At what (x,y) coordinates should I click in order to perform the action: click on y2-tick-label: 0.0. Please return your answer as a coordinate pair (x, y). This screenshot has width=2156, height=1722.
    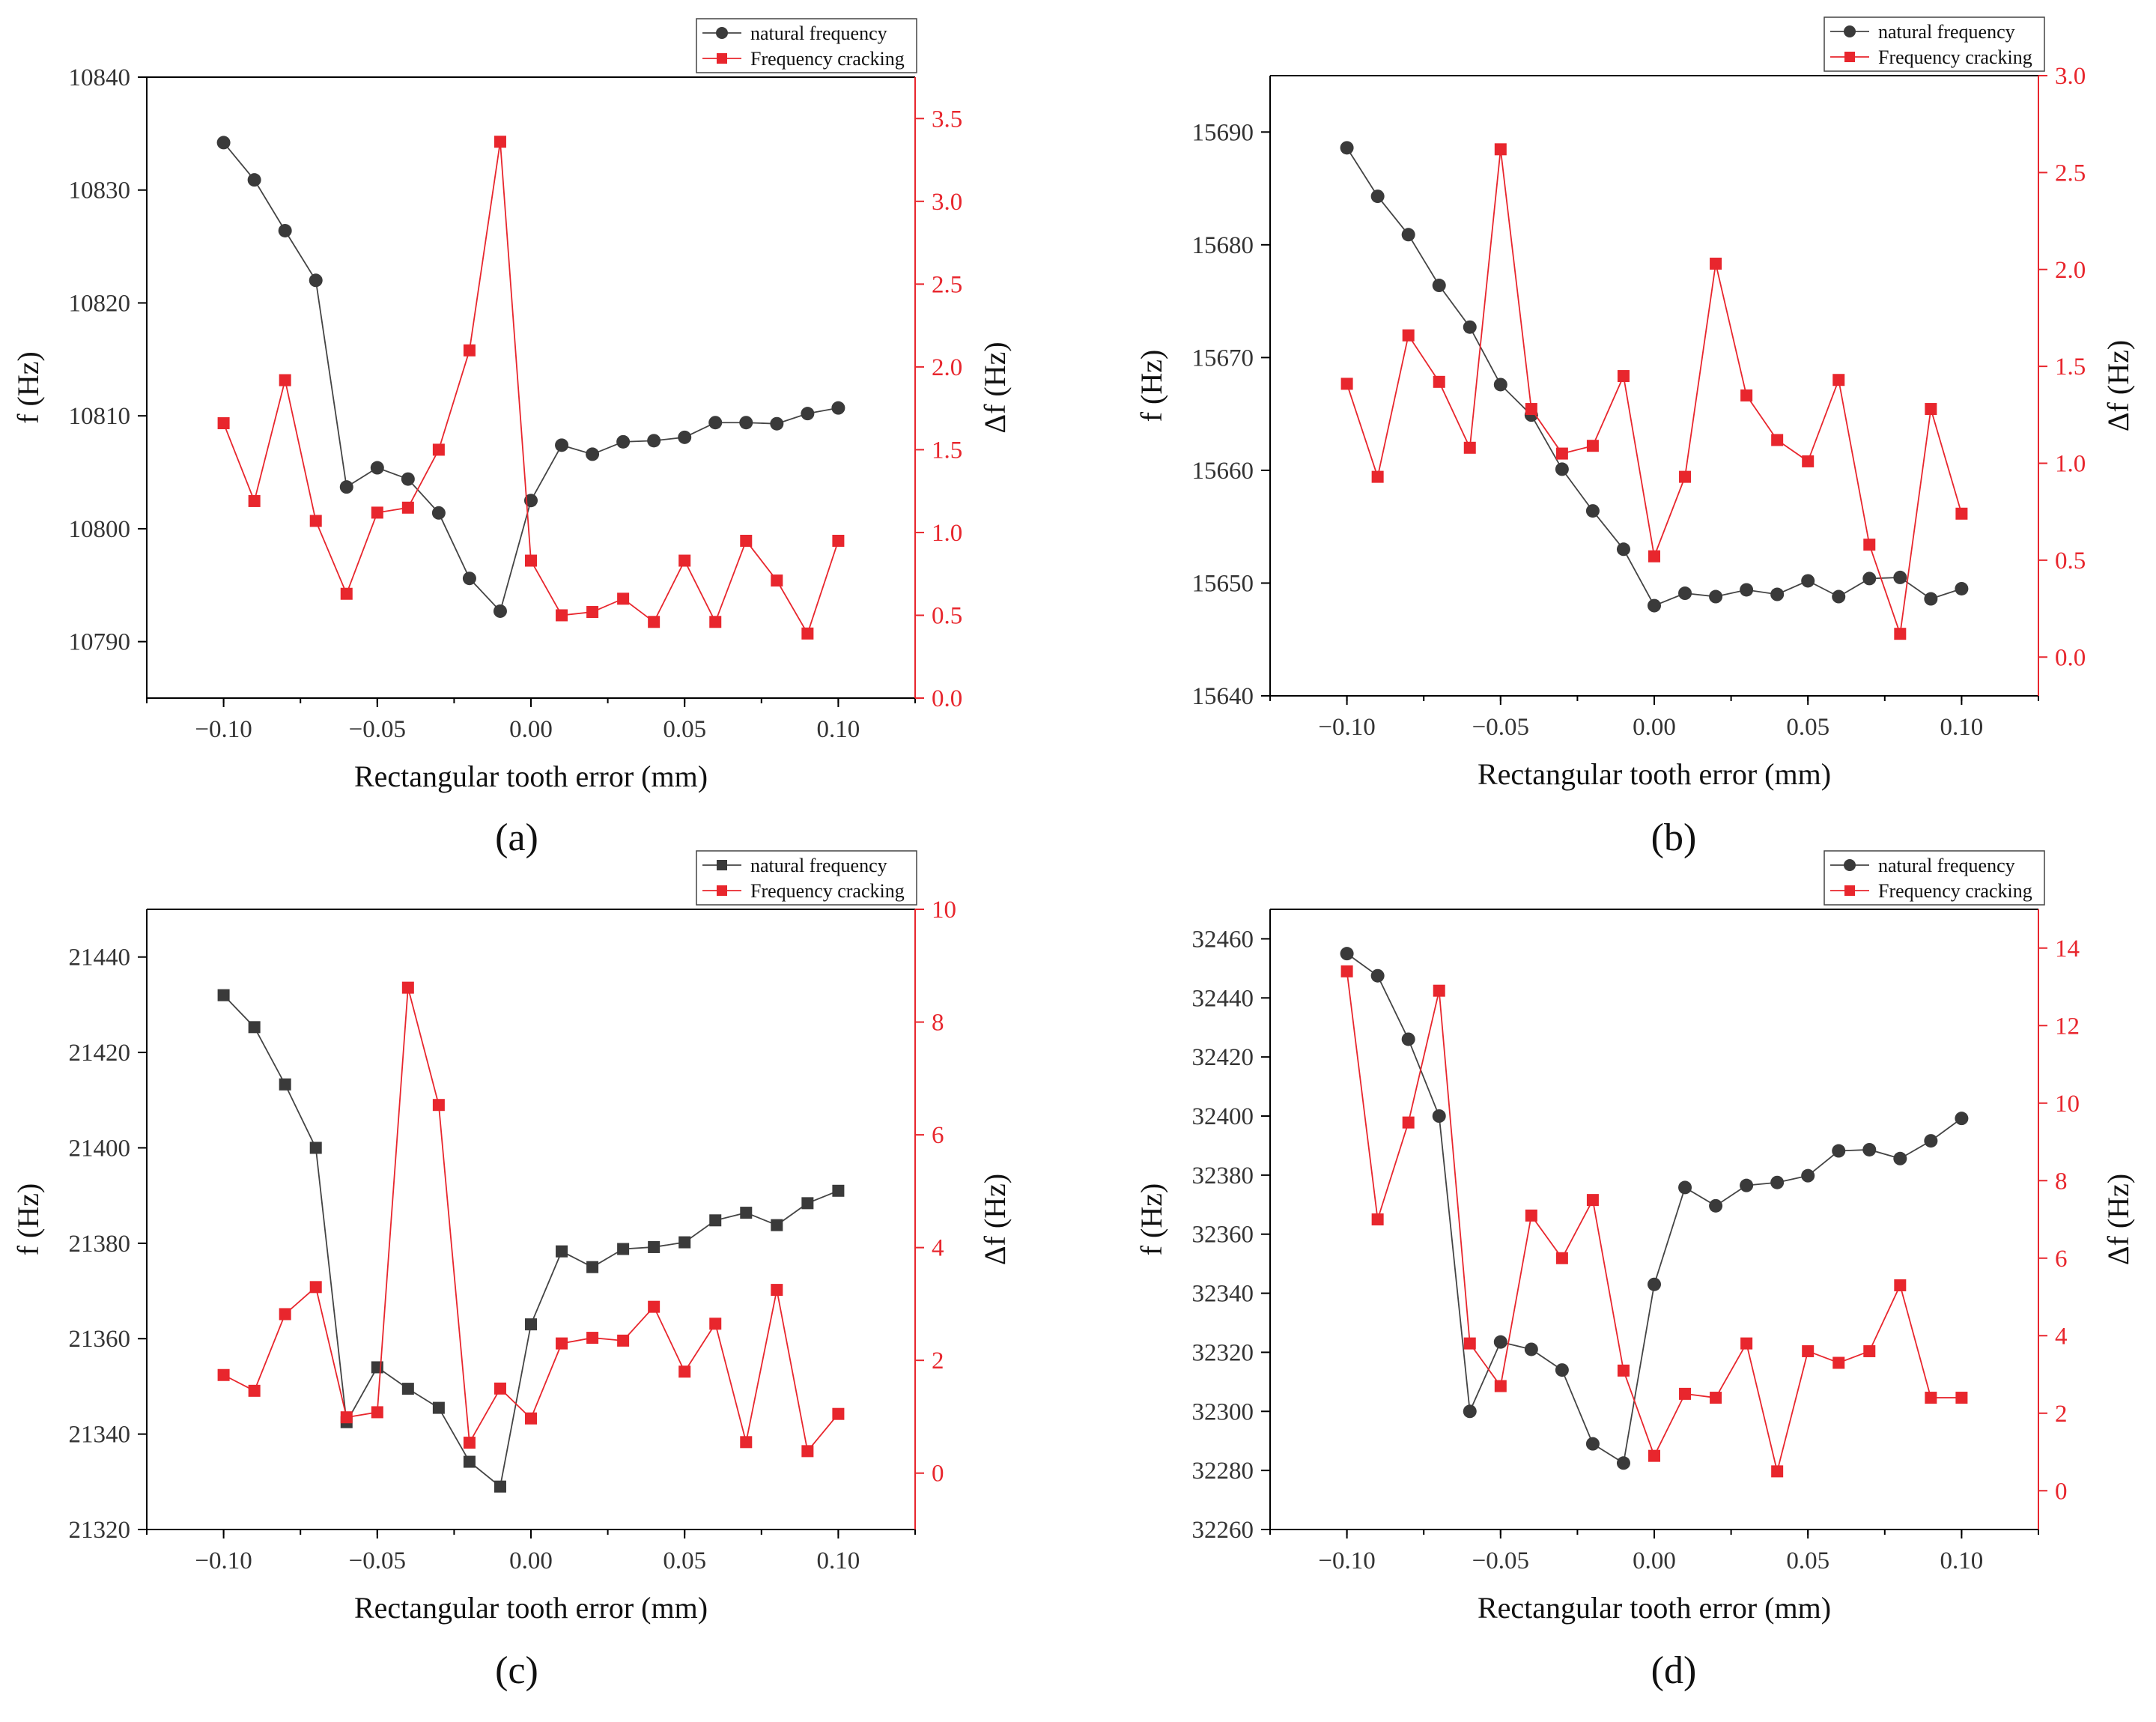
    Looking at the image, I should click on (2070, 658).